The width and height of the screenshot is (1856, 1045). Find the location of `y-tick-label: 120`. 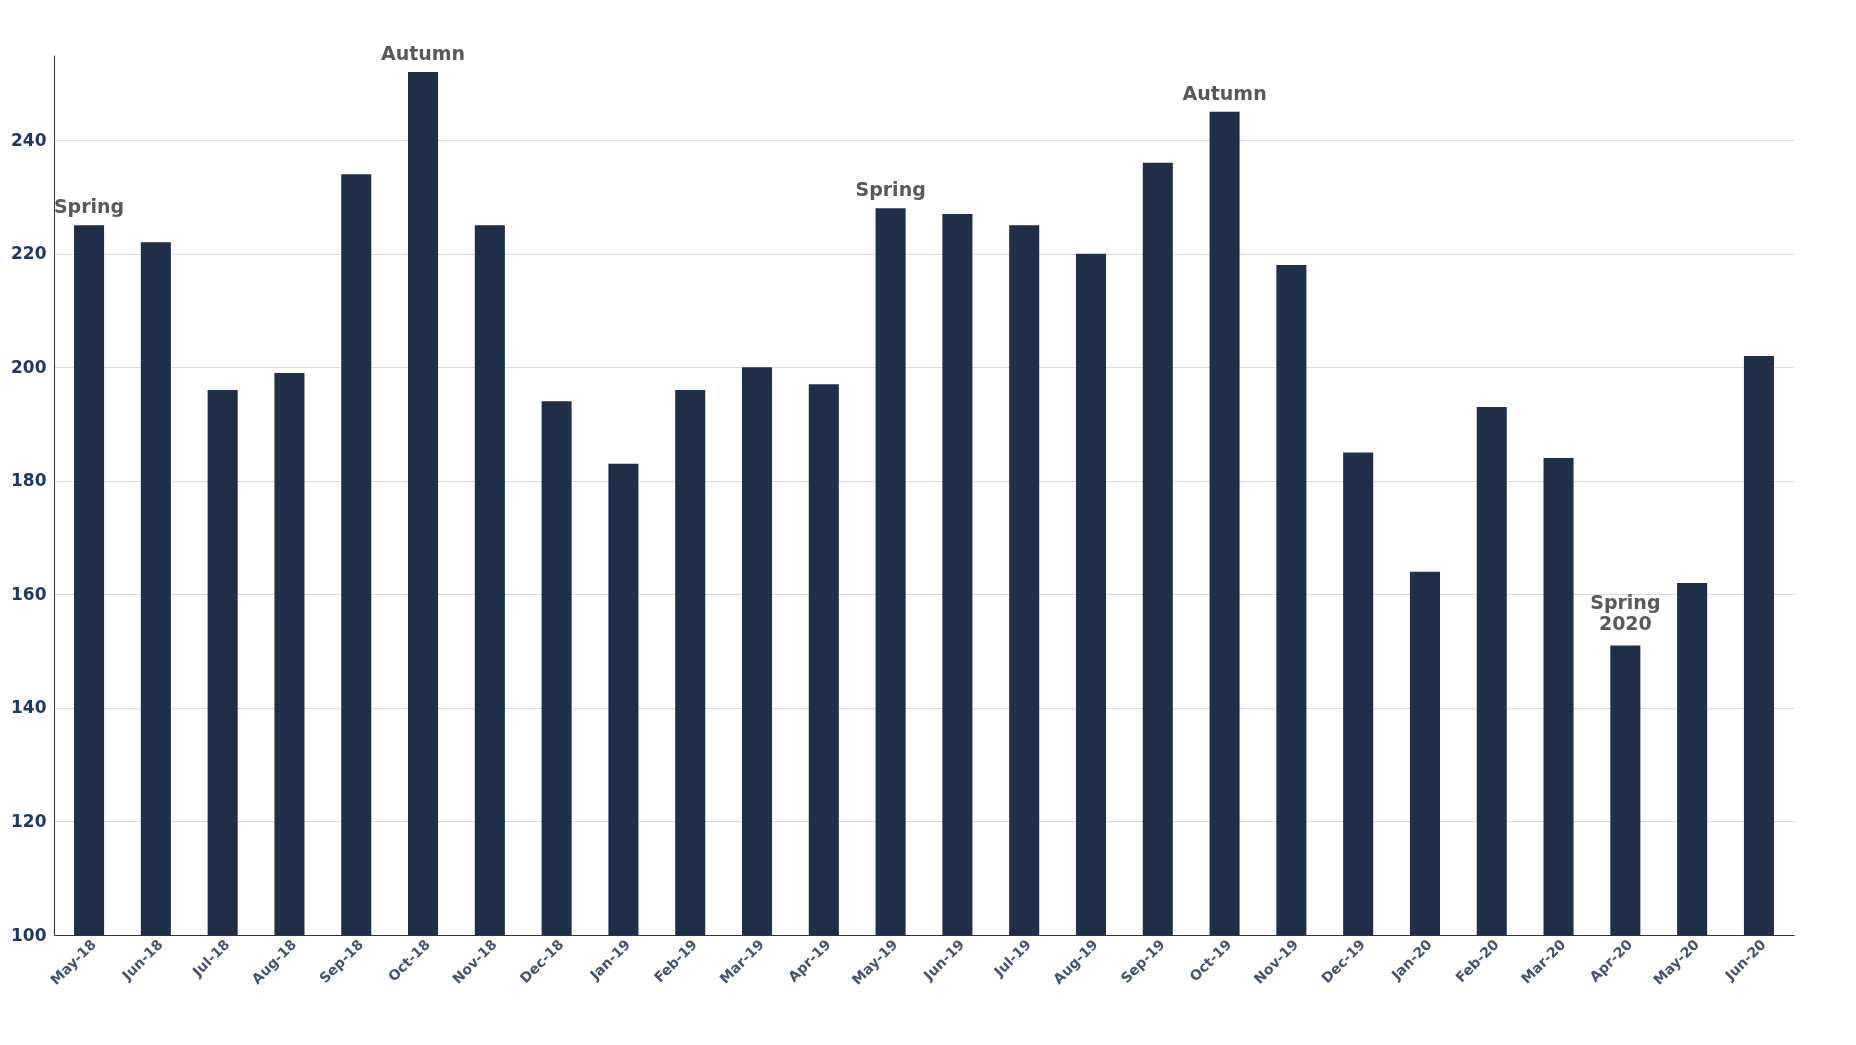

y-tick-label: 120 is located at coordinates (29, 820).